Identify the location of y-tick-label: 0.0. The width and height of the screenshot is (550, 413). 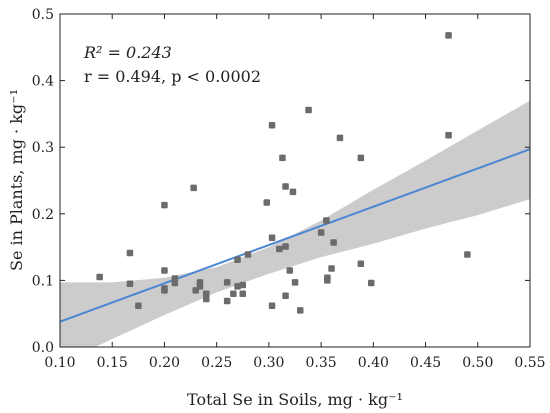
(43, 348).